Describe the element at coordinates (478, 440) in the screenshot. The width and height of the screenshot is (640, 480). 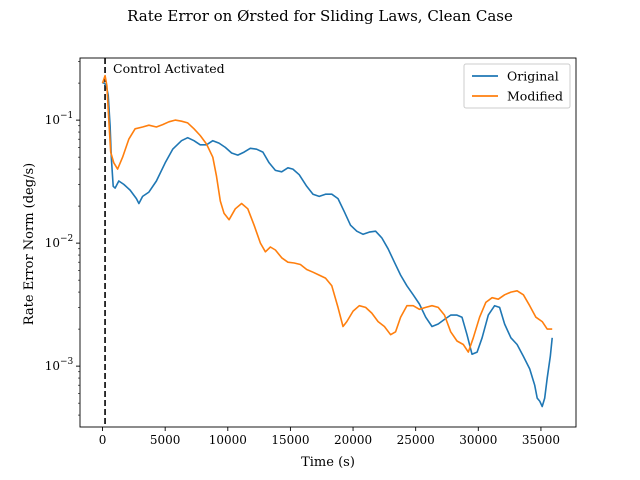
I see `x-tick-label: 30000` at that location.